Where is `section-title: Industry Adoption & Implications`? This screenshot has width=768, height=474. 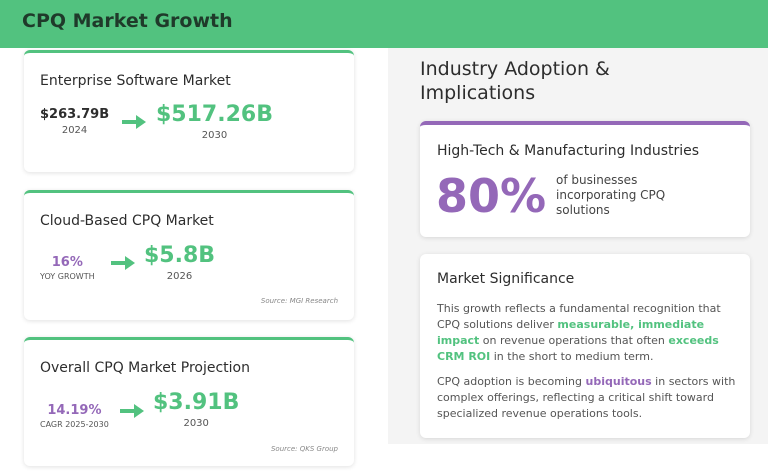 section-title: Industry Adoption & Implications is located at coordinates (515, 81).